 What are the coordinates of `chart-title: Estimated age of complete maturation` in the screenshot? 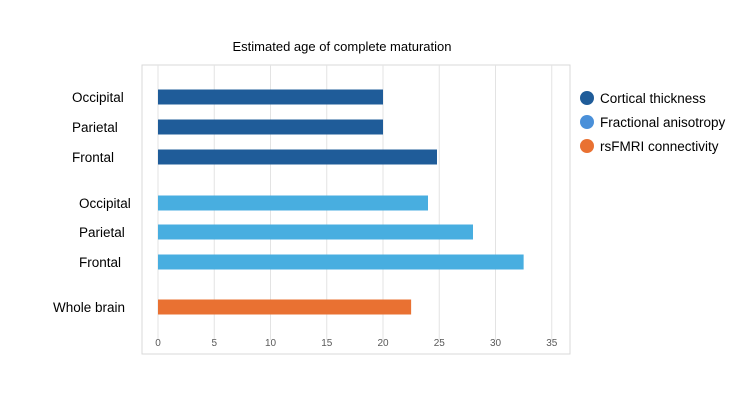 It's located at (342, 46).